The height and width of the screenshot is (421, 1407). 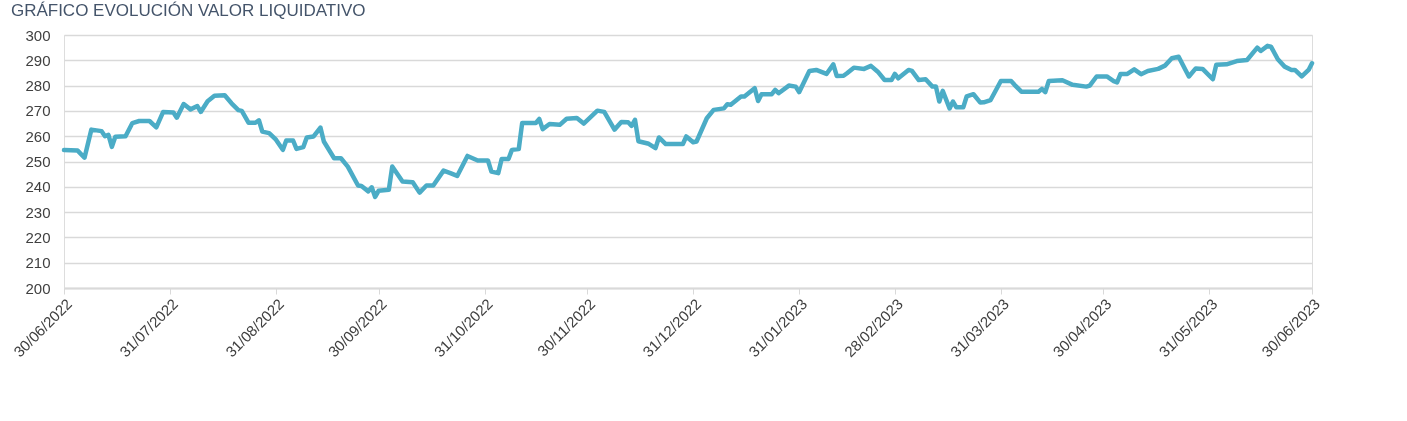 What do you see at coordinates (38, 136) in the screenshot?
I see `y-tick-label: 260` at bounding box center [38, 136].